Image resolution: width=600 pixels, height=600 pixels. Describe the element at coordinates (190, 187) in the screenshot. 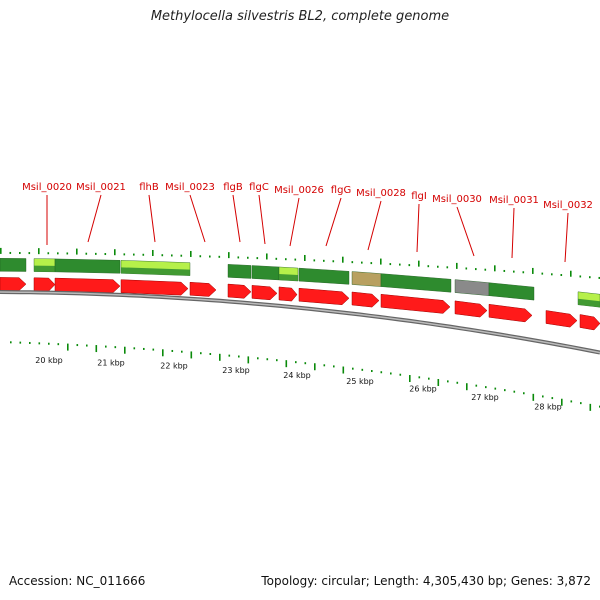

I see `gene-label: Msil_0023` at that location.